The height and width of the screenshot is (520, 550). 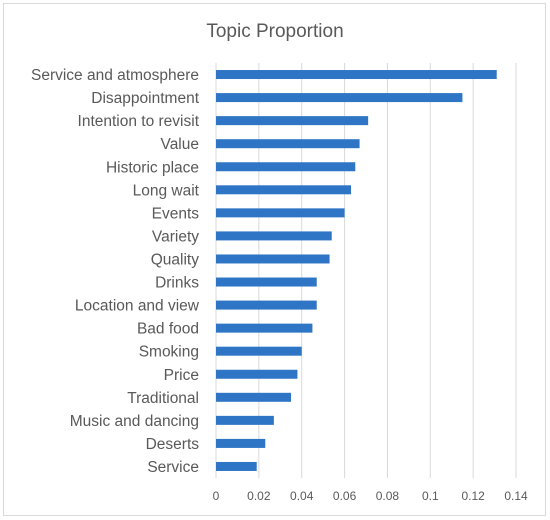 I want to click on category-label: Music and dancing, so click(x=134, y=421).